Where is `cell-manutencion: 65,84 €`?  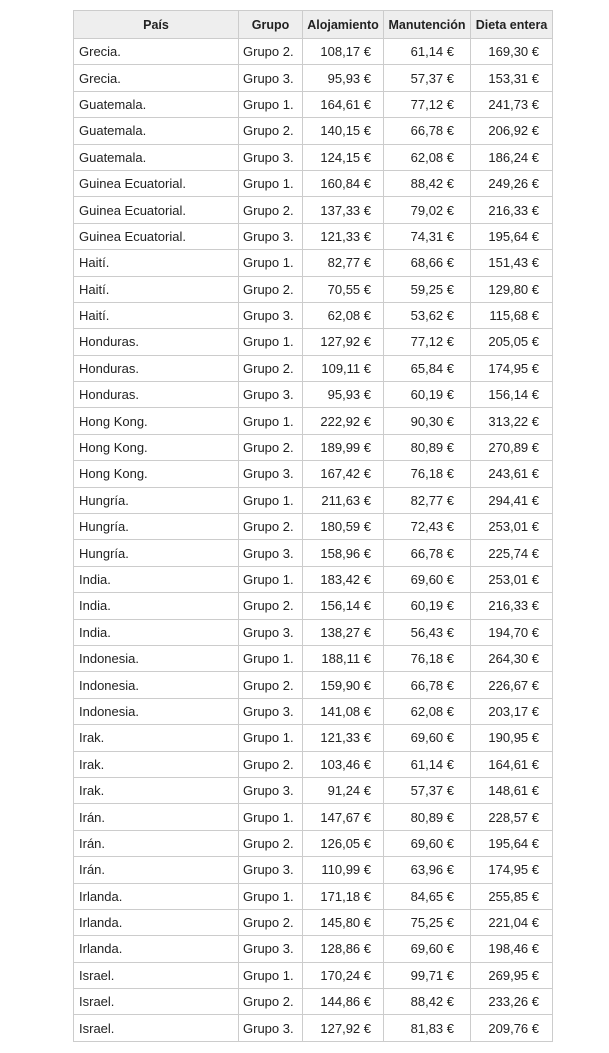
cell-manutencion: 65,84 € is located at coordinates (427, 368).